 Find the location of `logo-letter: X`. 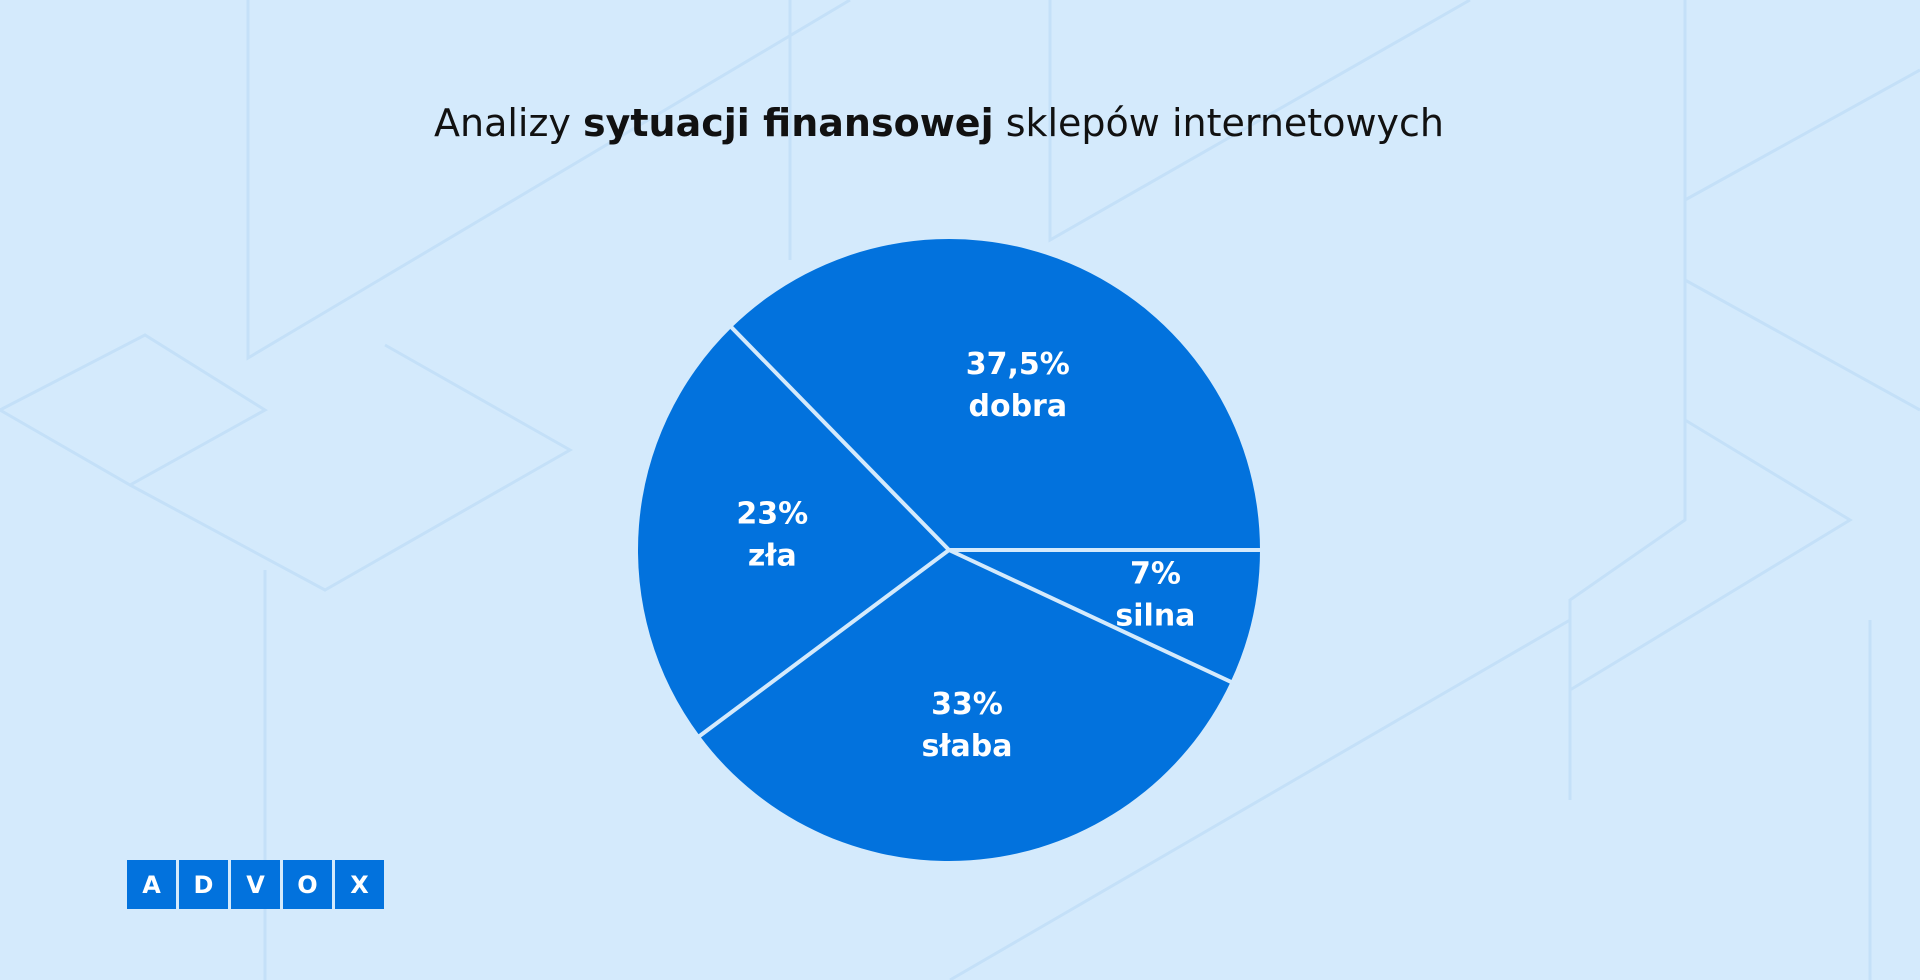

logo-letter: X is located at coordinates (359, 885).